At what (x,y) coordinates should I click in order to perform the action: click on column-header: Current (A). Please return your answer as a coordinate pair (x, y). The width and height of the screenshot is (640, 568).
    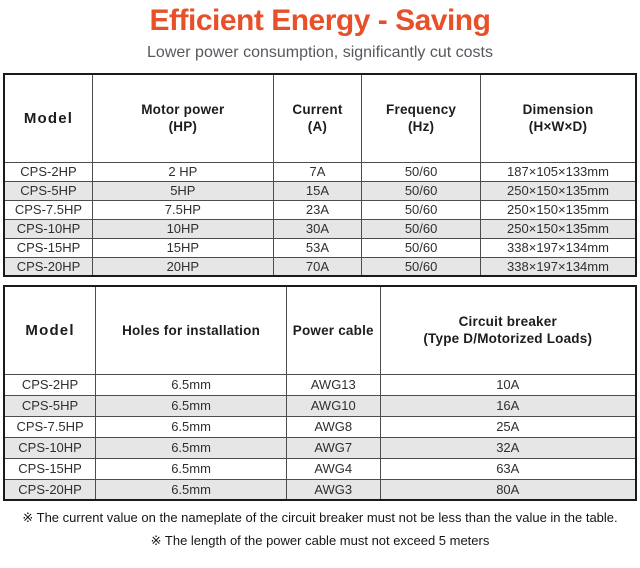
    Looking at the image, I should click on (317, 118).